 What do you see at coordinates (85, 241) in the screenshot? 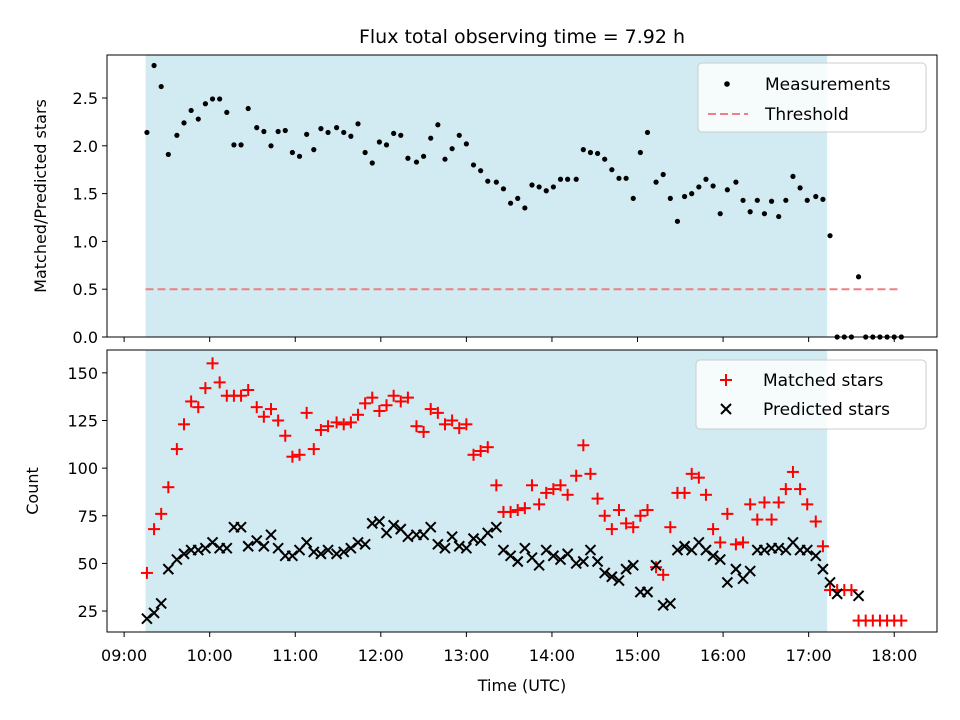
I see `top-y-tick-label: 1.0` at bounding box center [85, 241].